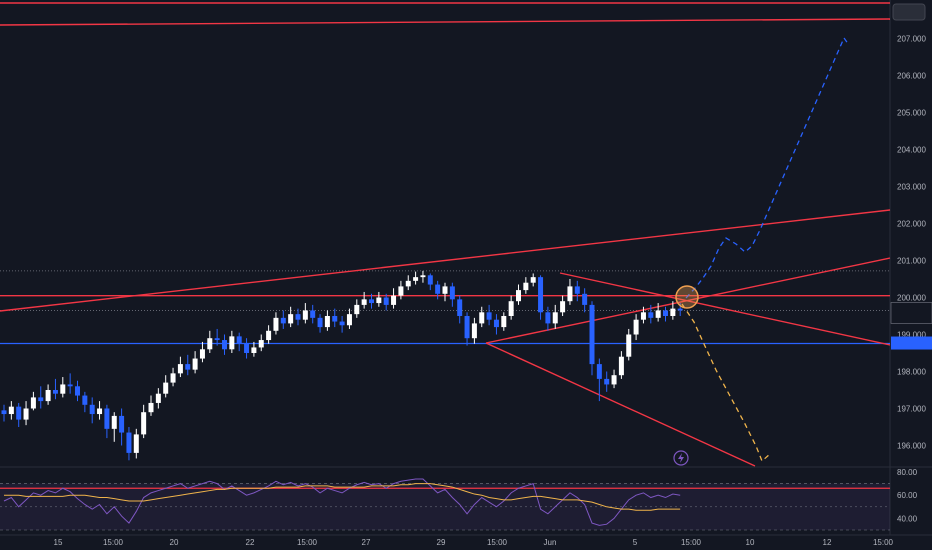 This screenshot has width=932, height=550. What do you see at coordinates (687, 297) in the screenshot?
I see `breakout-highlight-circle` at bounding box center [687, 297].